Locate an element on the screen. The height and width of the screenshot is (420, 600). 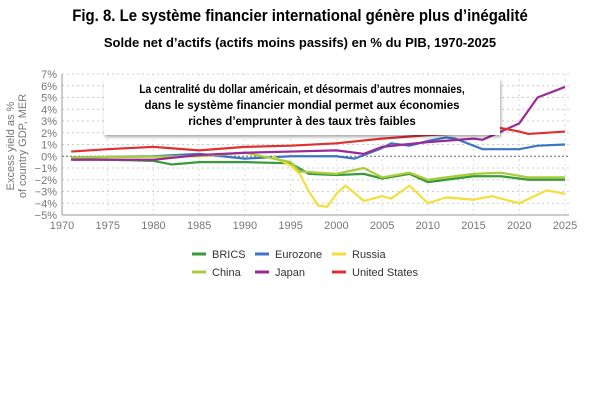
y-tick-label: 7% is located at coordinates (49, 75).